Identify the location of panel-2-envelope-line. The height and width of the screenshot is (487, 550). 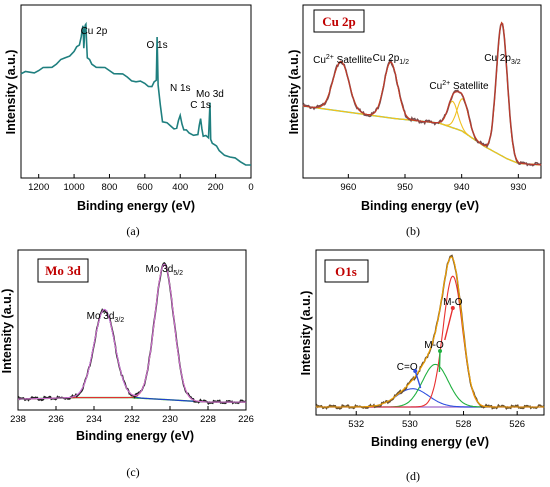
(132, 333).